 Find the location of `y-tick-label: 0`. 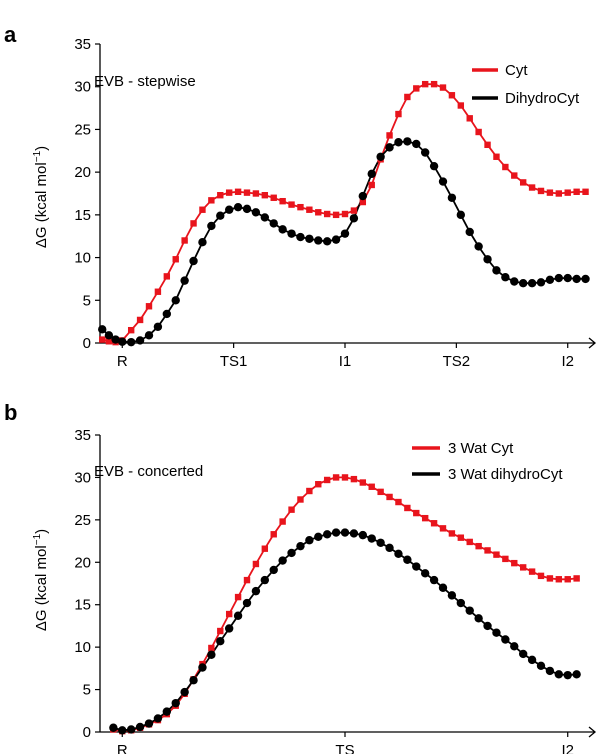

y-tick-label: 0 is located at coordinates (87, 732).